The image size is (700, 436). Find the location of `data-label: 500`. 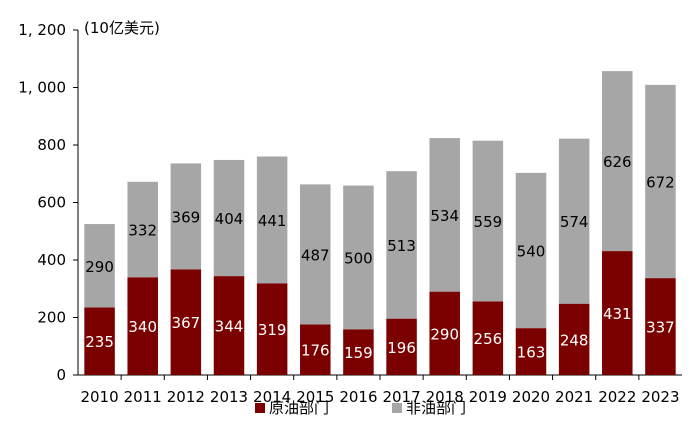

data-label: 500 is located at coordinates (358, 258).